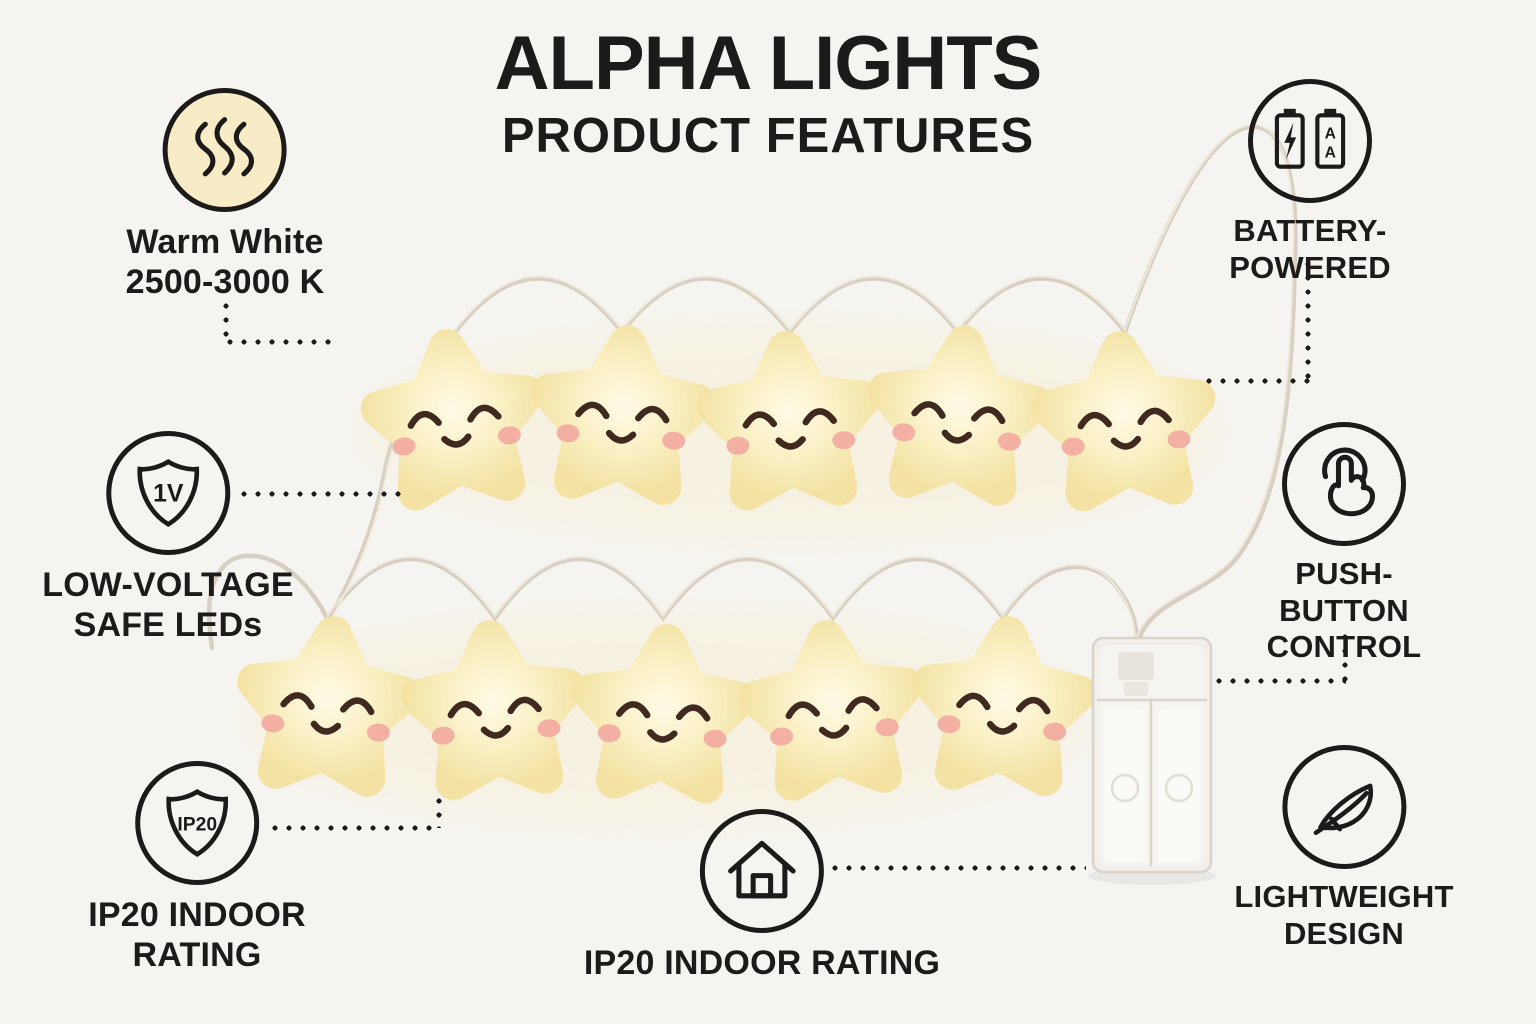  Describe the element at coordinates (1345, 656) in the screenshot. I see `leader-line-push-button-vertical` at that location.